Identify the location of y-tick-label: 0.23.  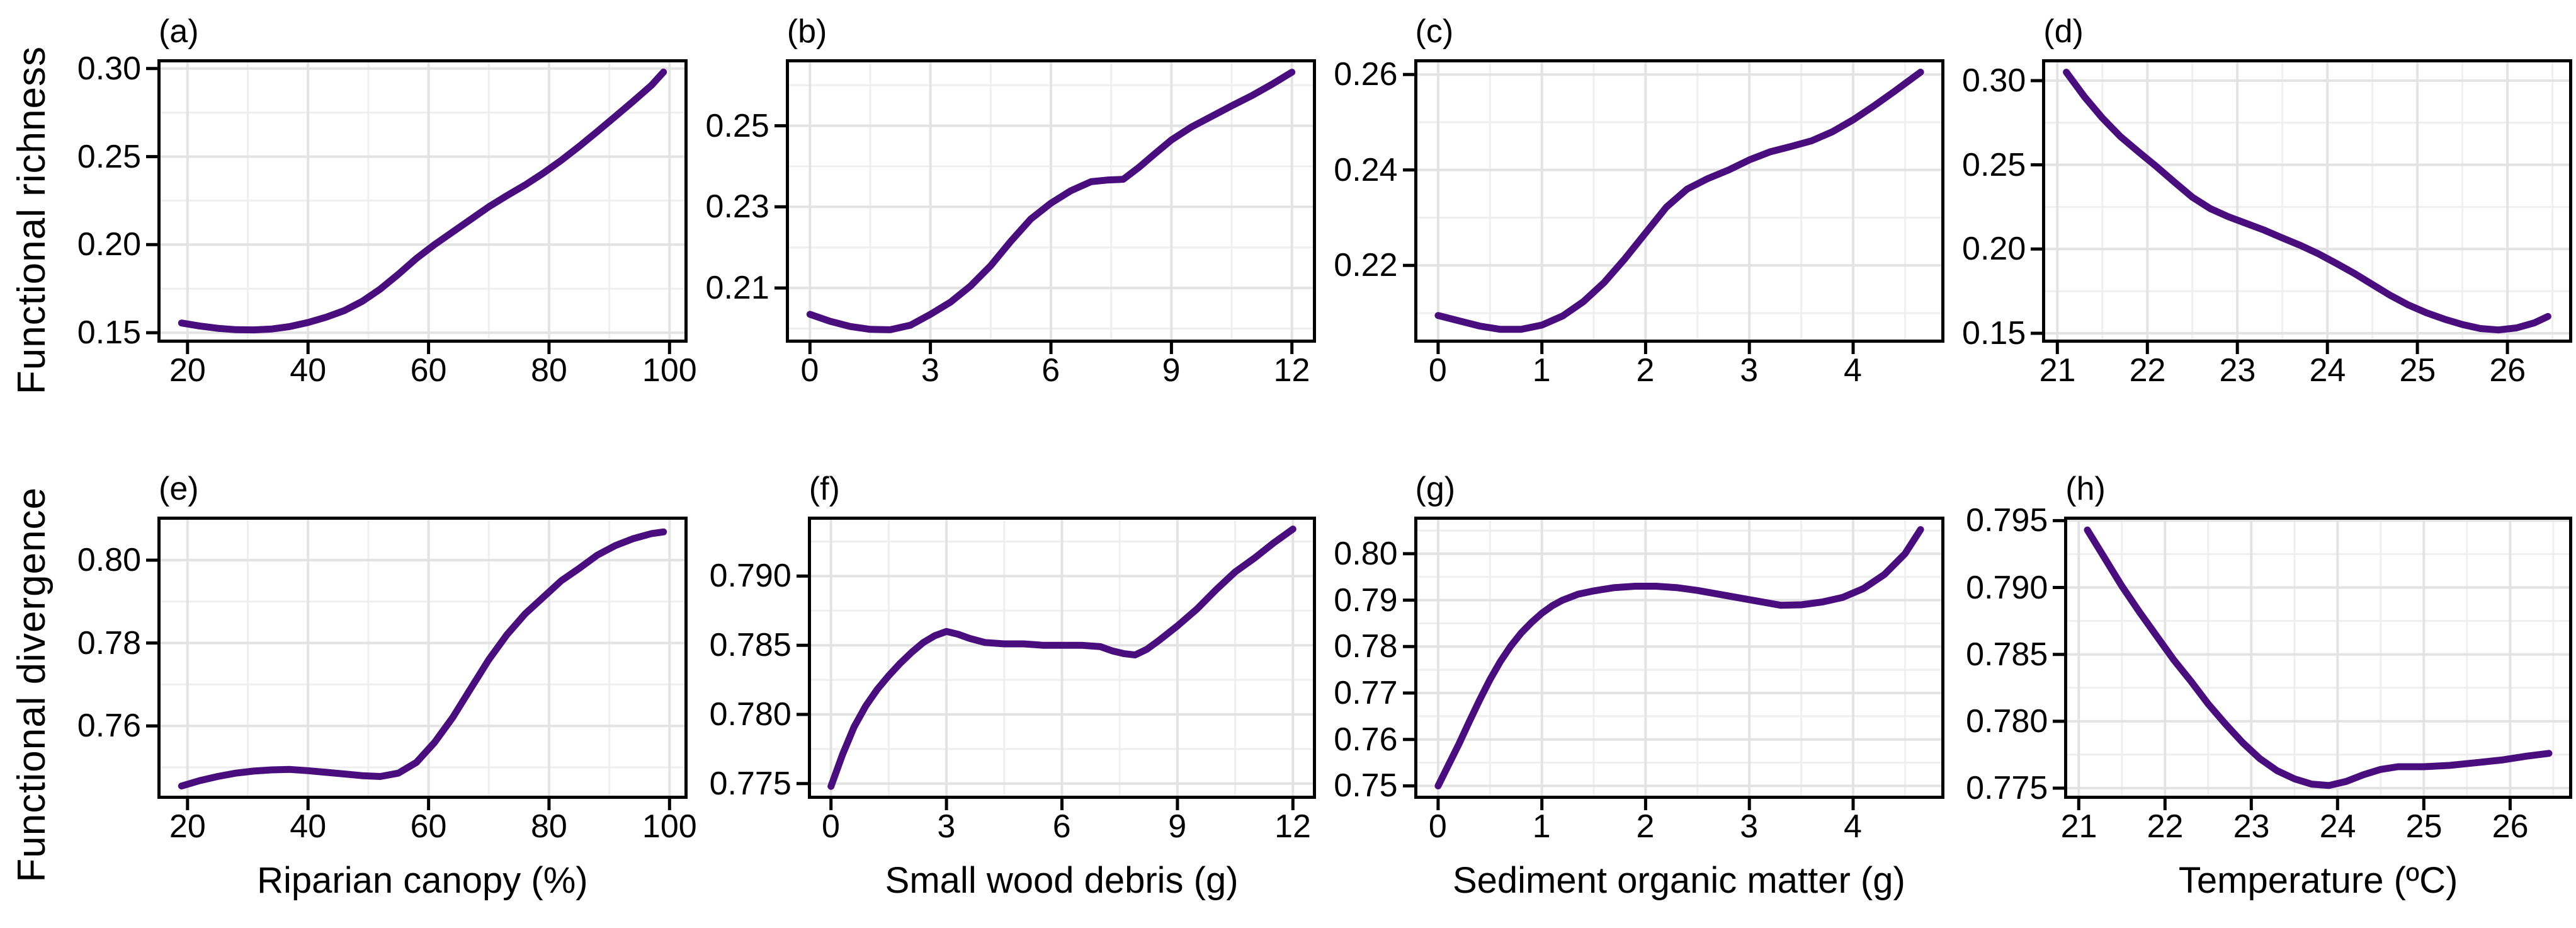
(737, 207).